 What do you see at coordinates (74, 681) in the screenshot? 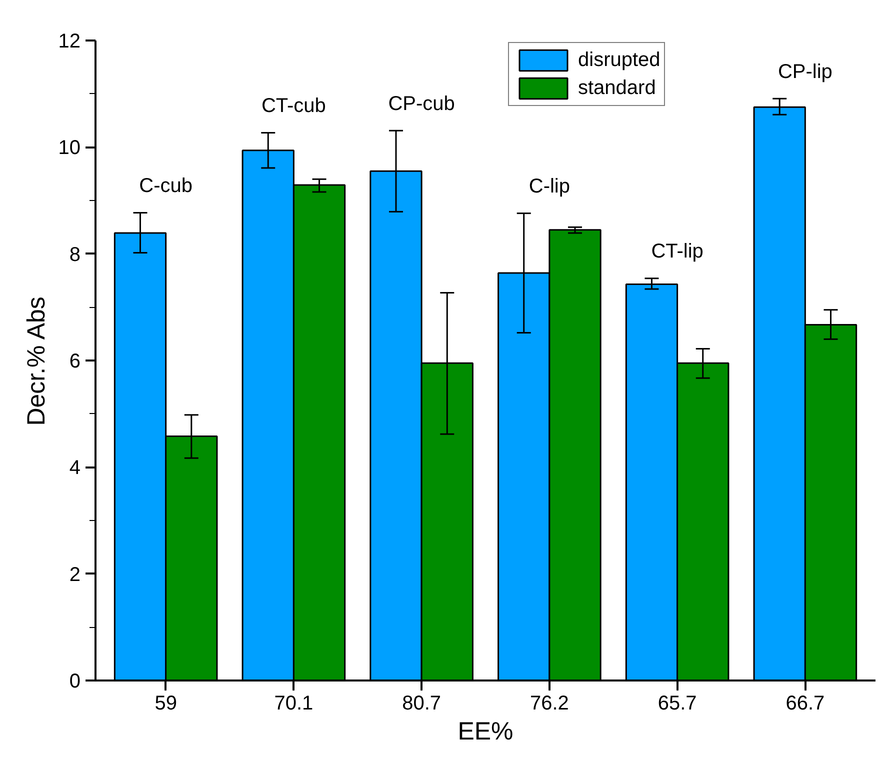
I see `y-tick-label: 0` at bounding box center [74, 681].